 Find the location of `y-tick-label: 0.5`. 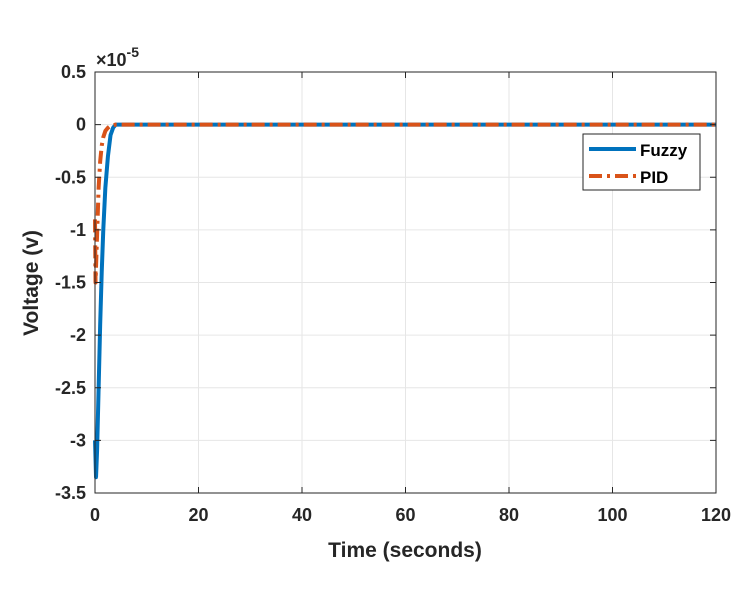

y-tick-label: 0.5 is located at coordinates (73, 72).